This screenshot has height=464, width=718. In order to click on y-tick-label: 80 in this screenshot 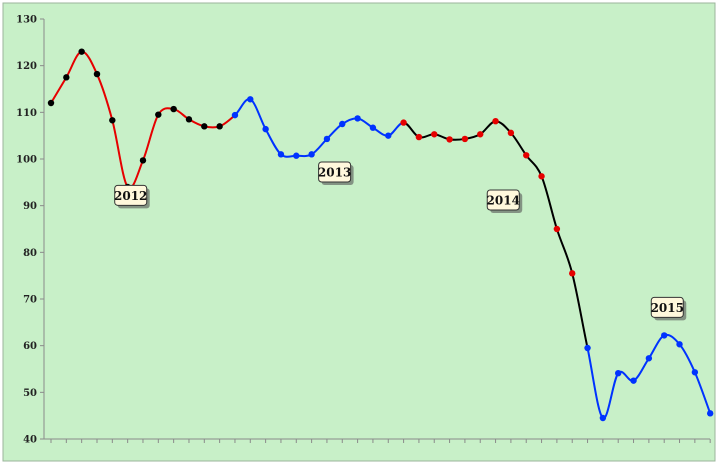, I will do `click(30, 253)`.